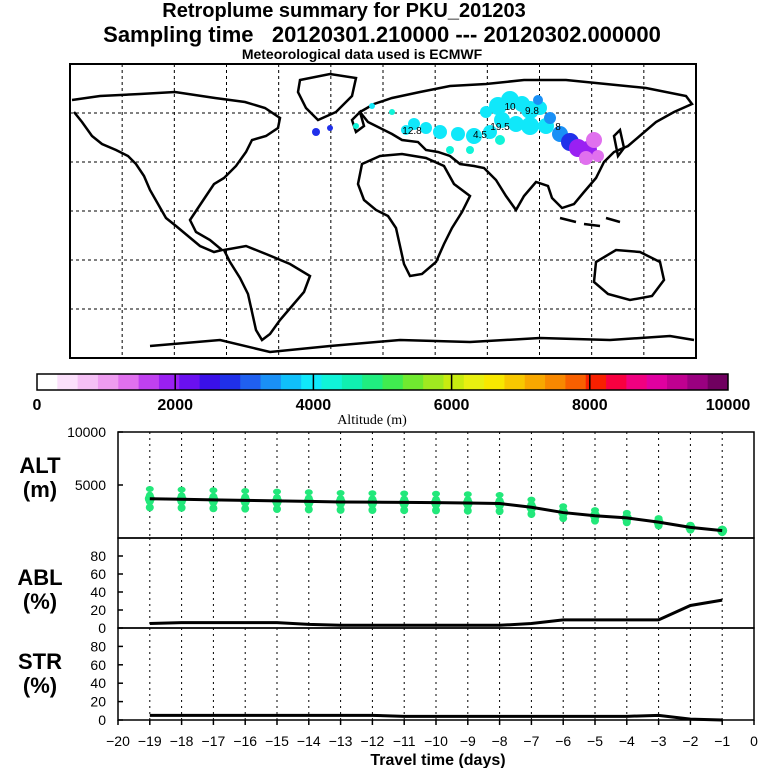 This screenshot has width=768, height=768. I want to click on coast-greenland, so click(327, 97).